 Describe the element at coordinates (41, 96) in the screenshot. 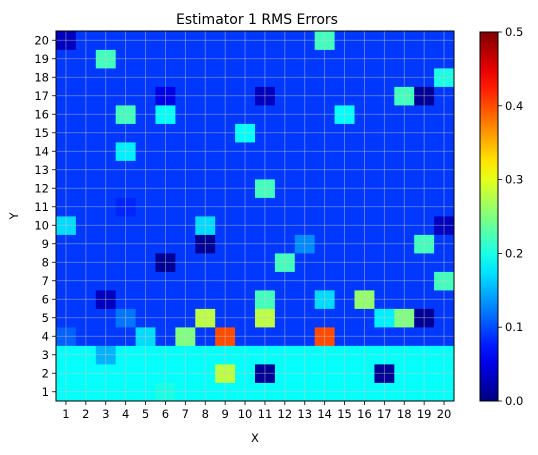

I see `y-tick-label: 17` at that location.